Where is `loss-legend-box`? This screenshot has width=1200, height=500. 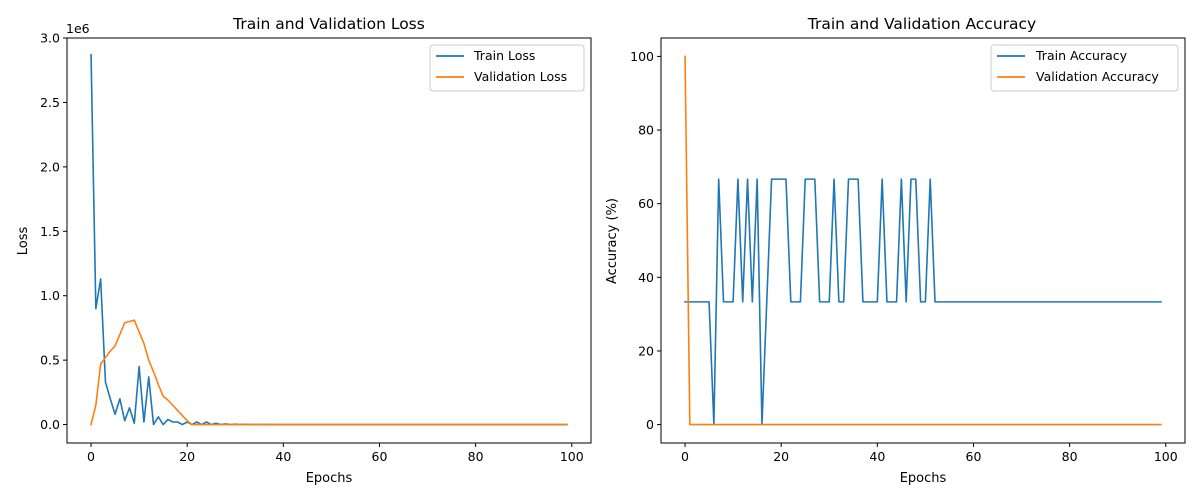 loss-legend-box is located at coordinates (507, 68).